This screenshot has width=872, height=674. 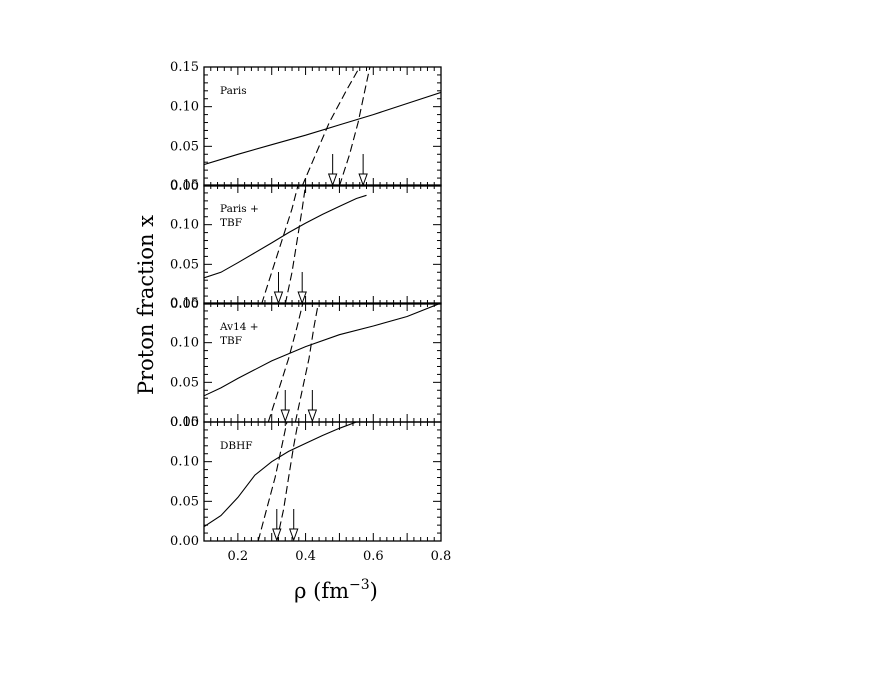 What do you see at coordinates (238, 556) in the screenshot?
I see `x-tick-label: 0.2` at bounding box center [238, 556].